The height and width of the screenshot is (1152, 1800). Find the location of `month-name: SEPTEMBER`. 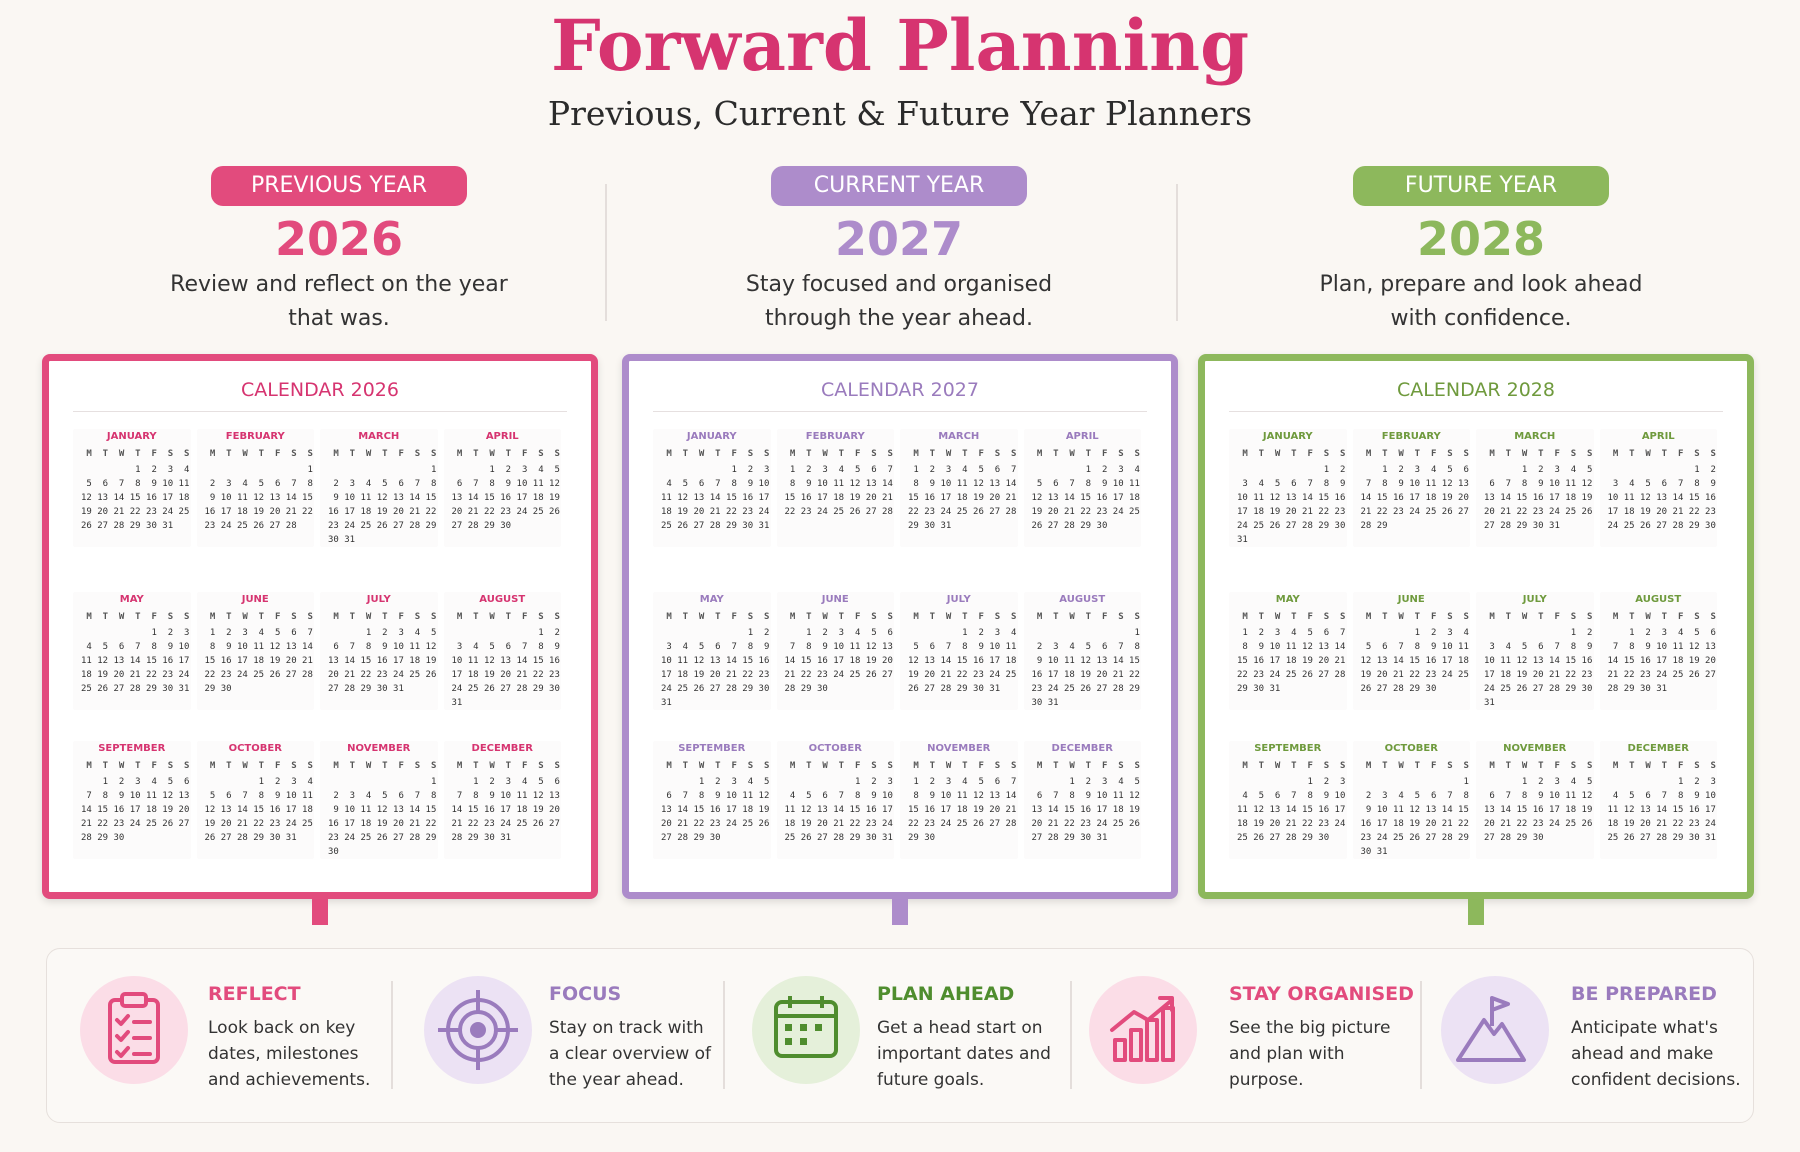

month-name: SEPTEMBER is located at coordinates (712, 748).